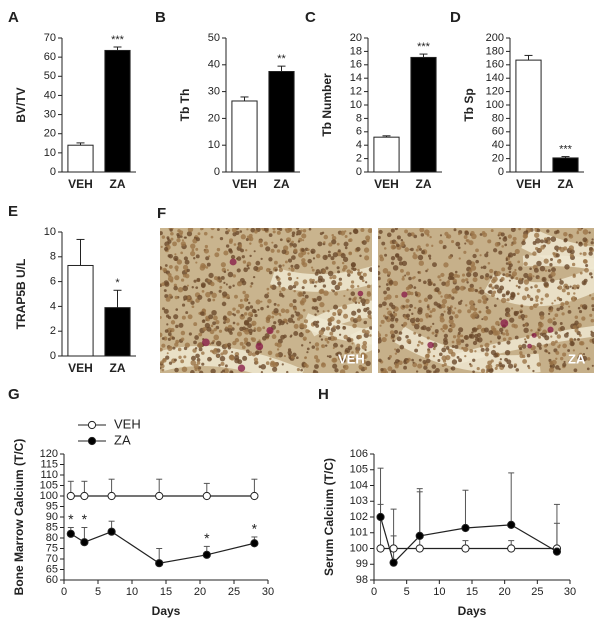  What do you see at coordinates (505, 592) in the screenshot?
I see `x-tick-label: 20` at bounding box center [505, 592].